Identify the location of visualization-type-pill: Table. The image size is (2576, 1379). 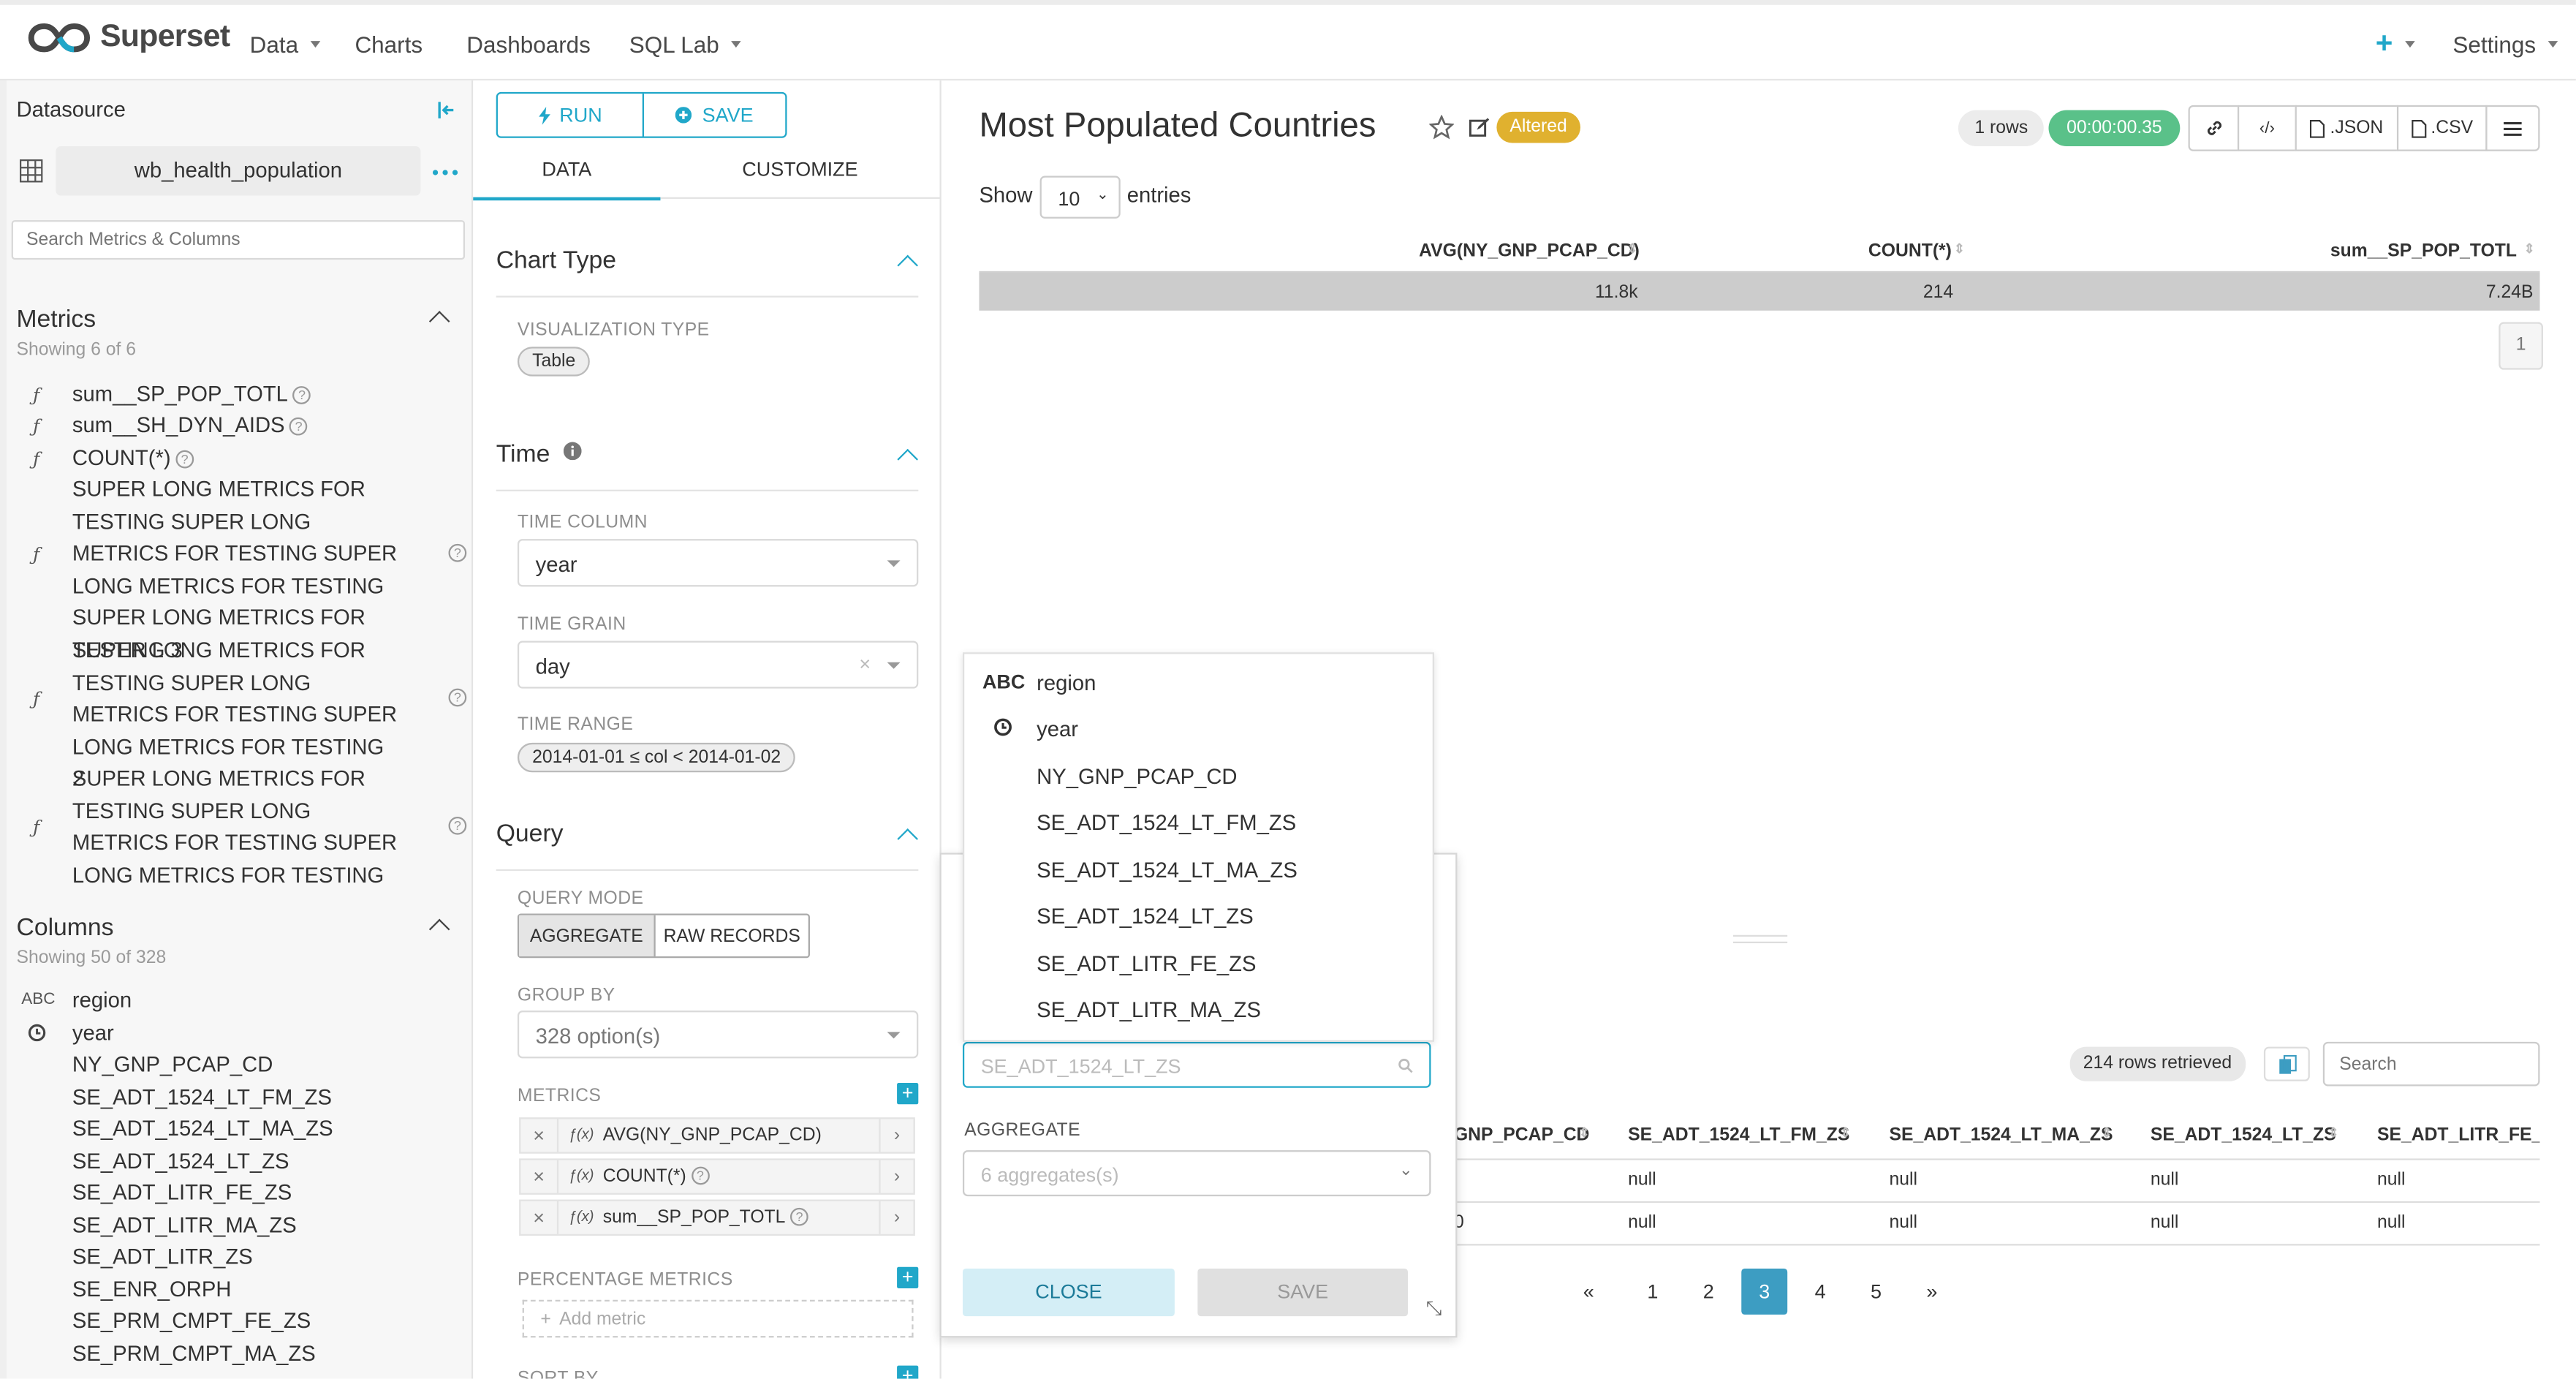
(554, 362).